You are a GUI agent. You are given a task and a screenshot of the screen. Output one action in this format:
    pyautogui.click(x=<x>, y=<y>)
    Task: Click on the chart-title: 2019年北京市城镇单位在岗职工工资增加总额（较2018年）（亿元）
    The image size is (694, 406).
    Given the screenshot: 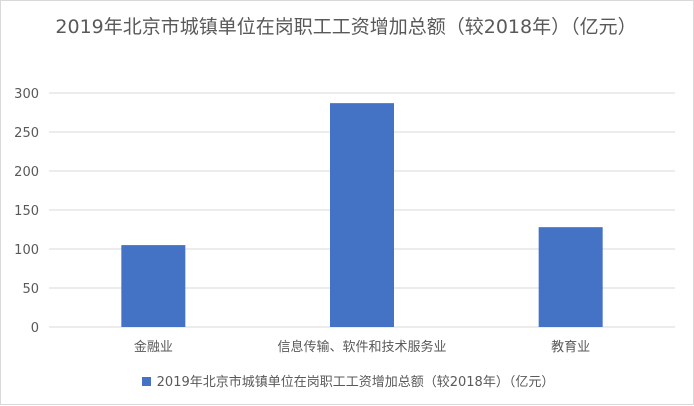 What is the action you would take?
    pyautogui.click(x=346, y=27)
    